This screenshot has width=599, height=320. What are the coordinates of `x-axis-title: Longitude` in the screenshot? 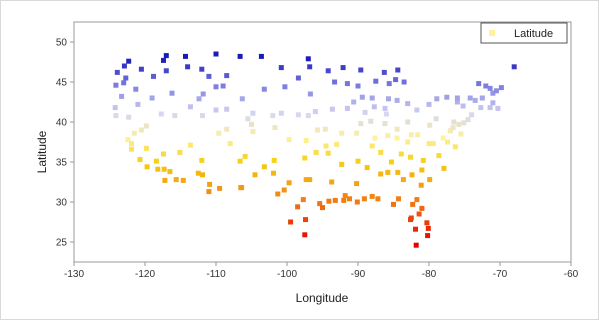 It's located at (322, 298).